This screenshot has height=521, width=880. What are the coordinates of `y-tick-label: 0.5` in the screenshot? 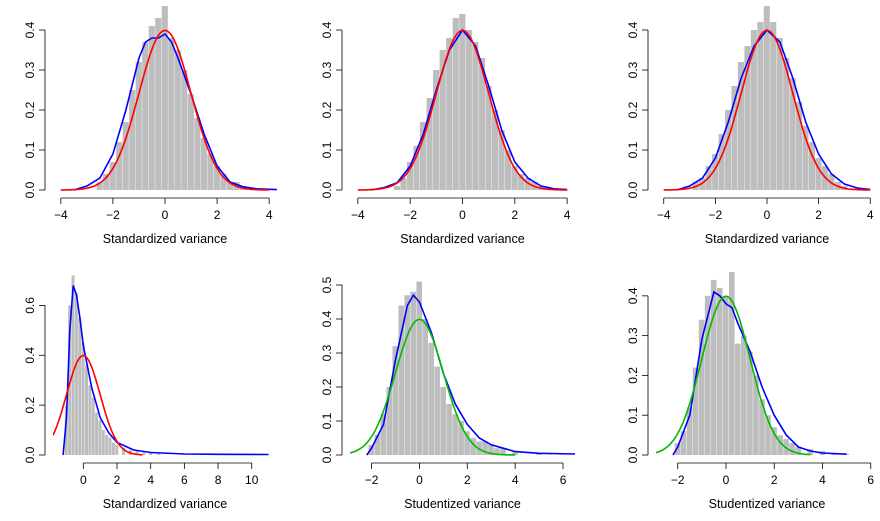 It's located at (327, 284).